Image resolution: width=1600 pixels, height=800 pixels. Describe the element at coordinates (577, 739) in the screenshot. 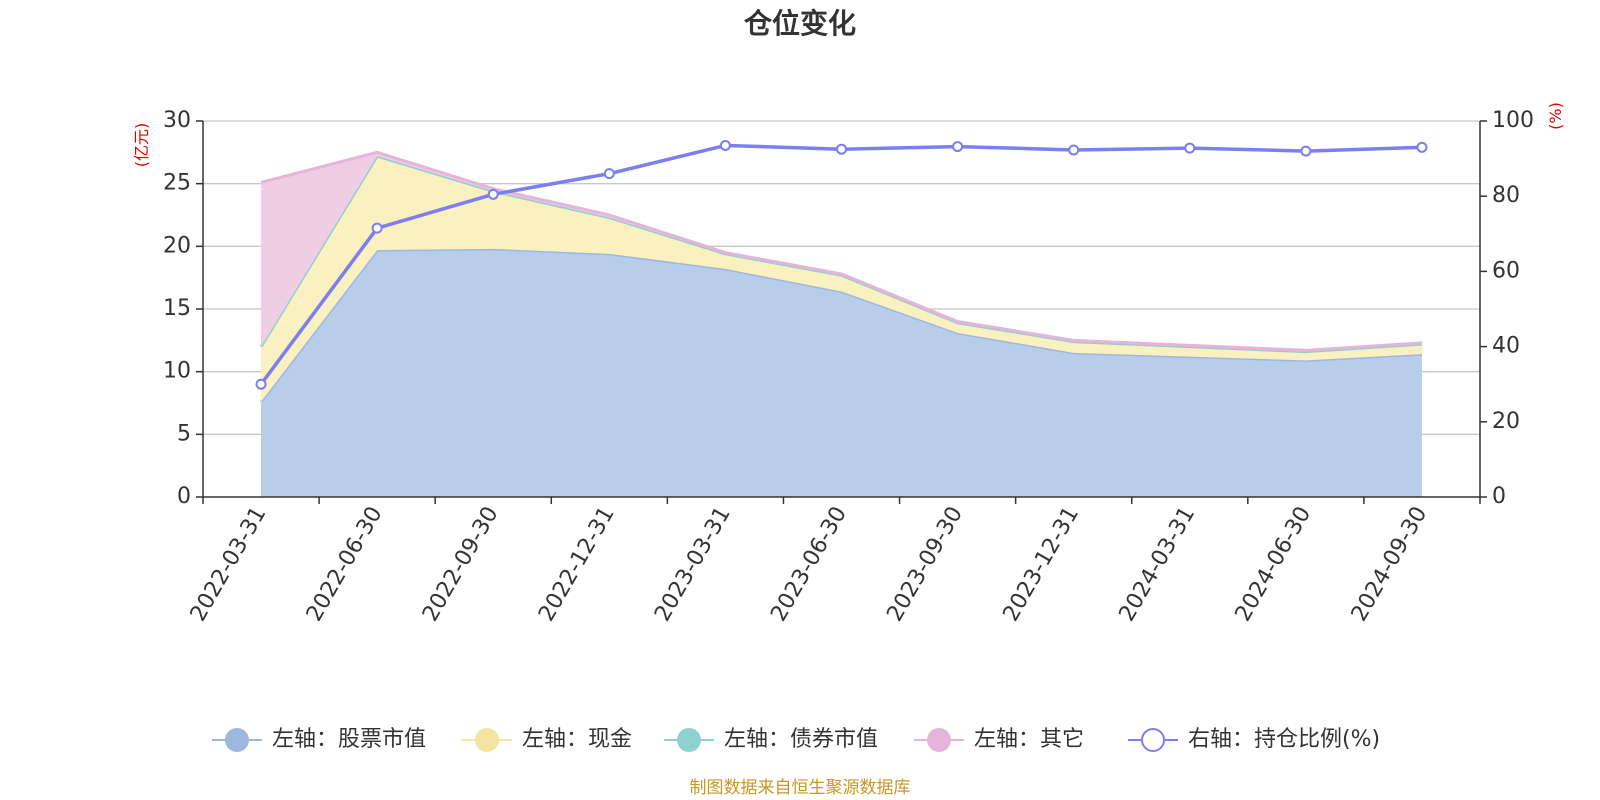

I see `legend-label: 左轴：现金` at that location.